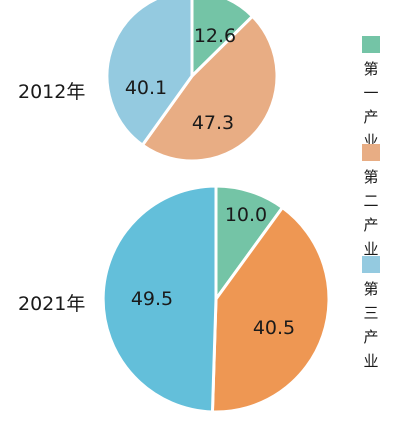  What do you see at coordinates (371, 264) in the screenshot?
I see `legend-swatch-tertiary` at bounding box center [371, 264].